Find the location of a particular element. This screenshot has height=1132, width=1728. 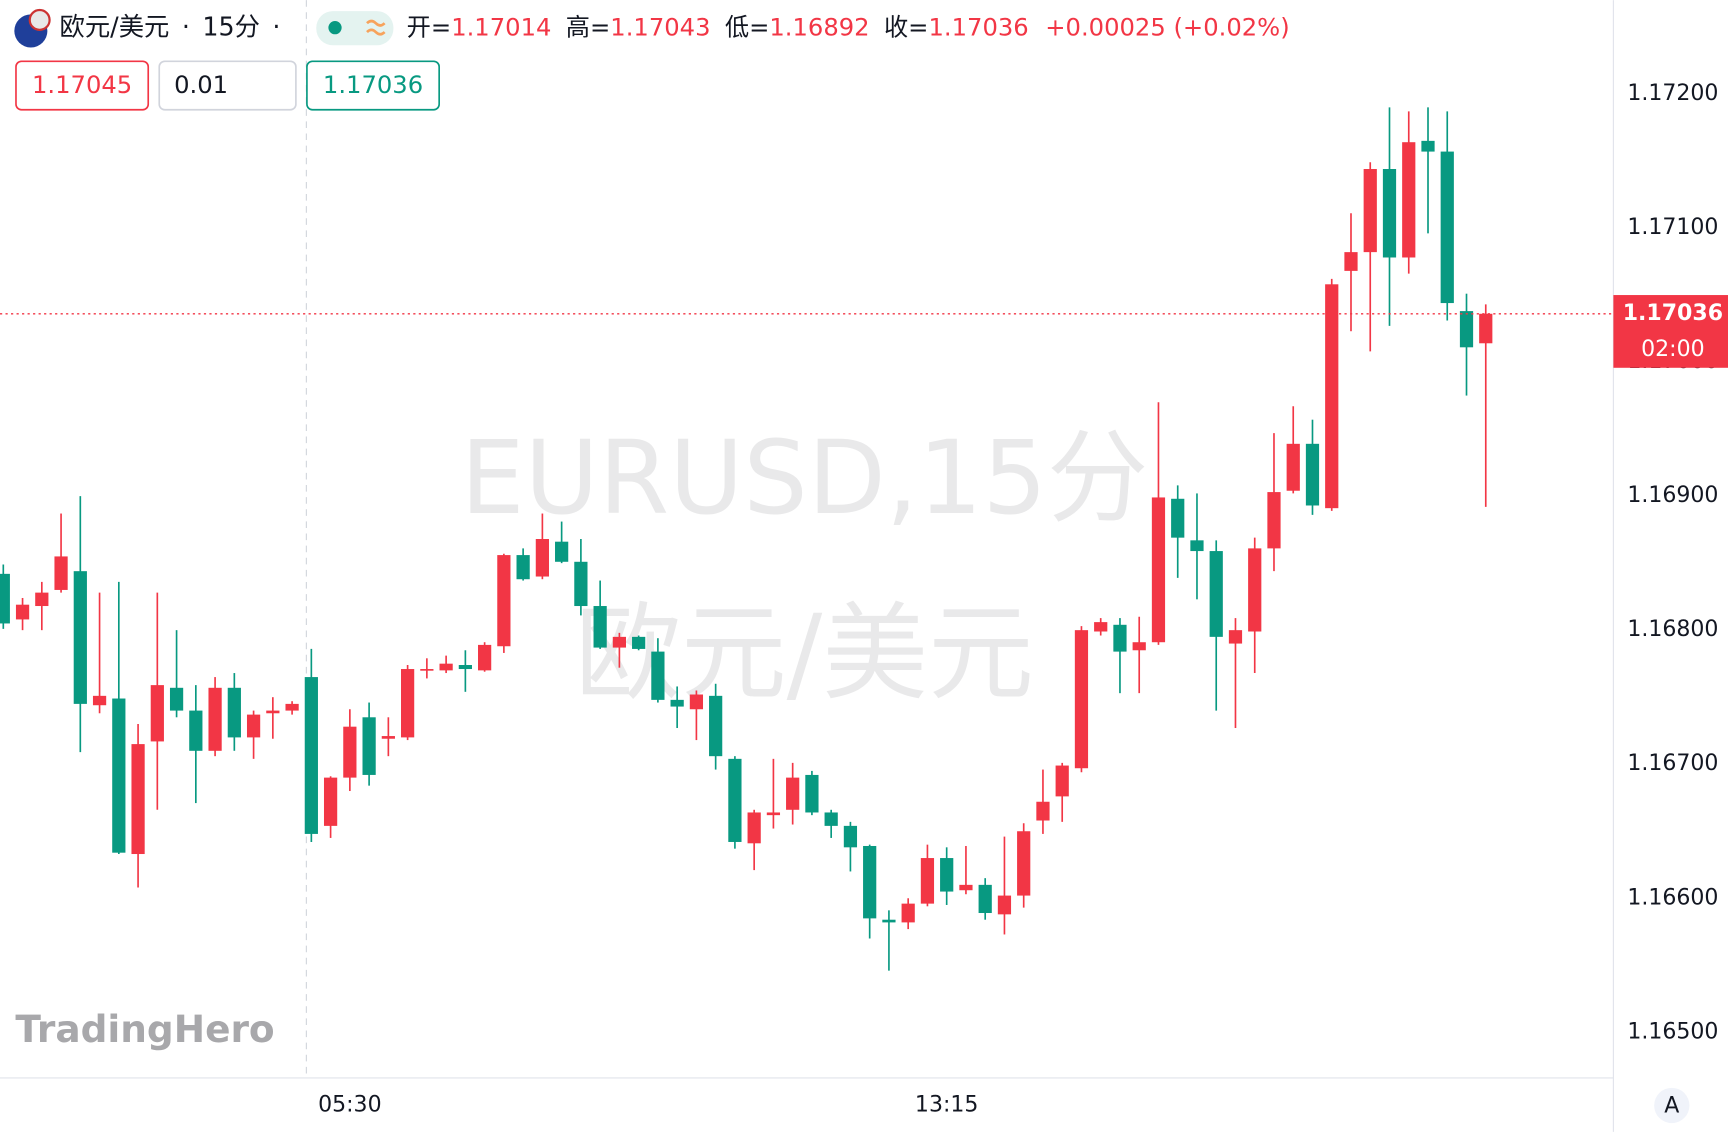

symbol-line: 欧元/美元 · 15分 · is located at coordinates (170, 27).